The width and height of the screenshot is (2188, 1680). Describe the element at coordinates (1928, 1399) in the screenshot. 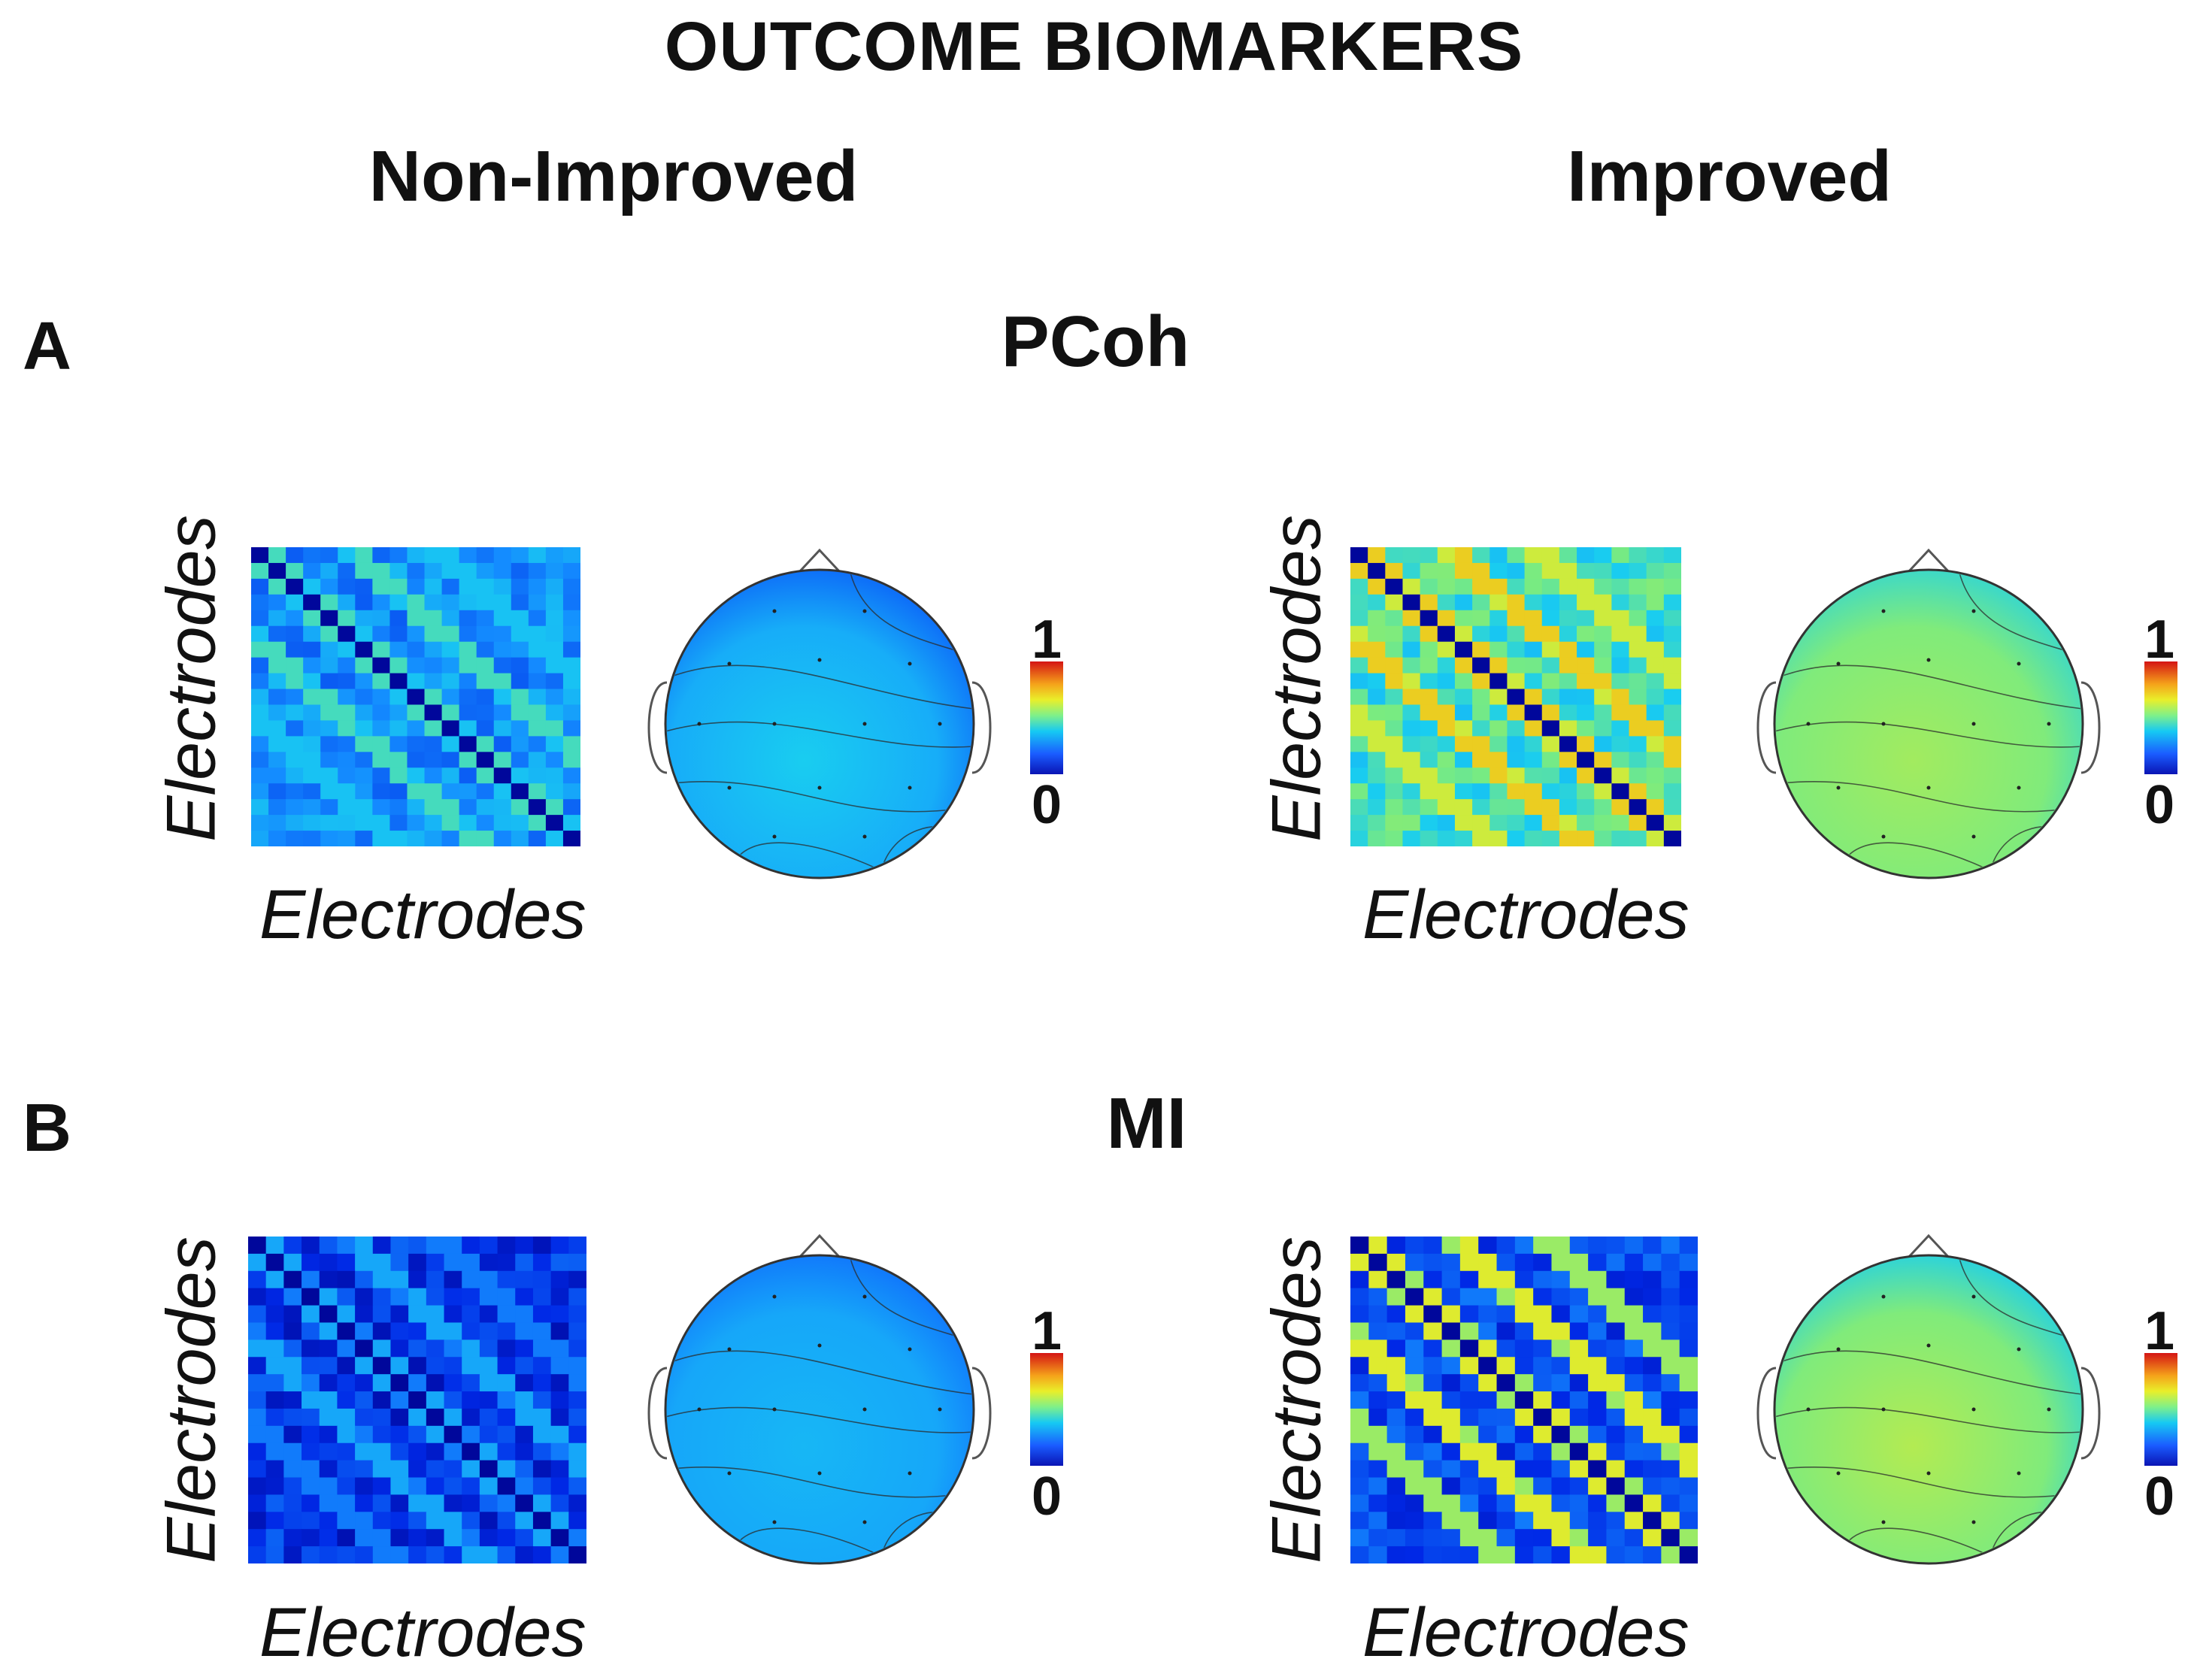

I see `scalp-topography-head` at that location.